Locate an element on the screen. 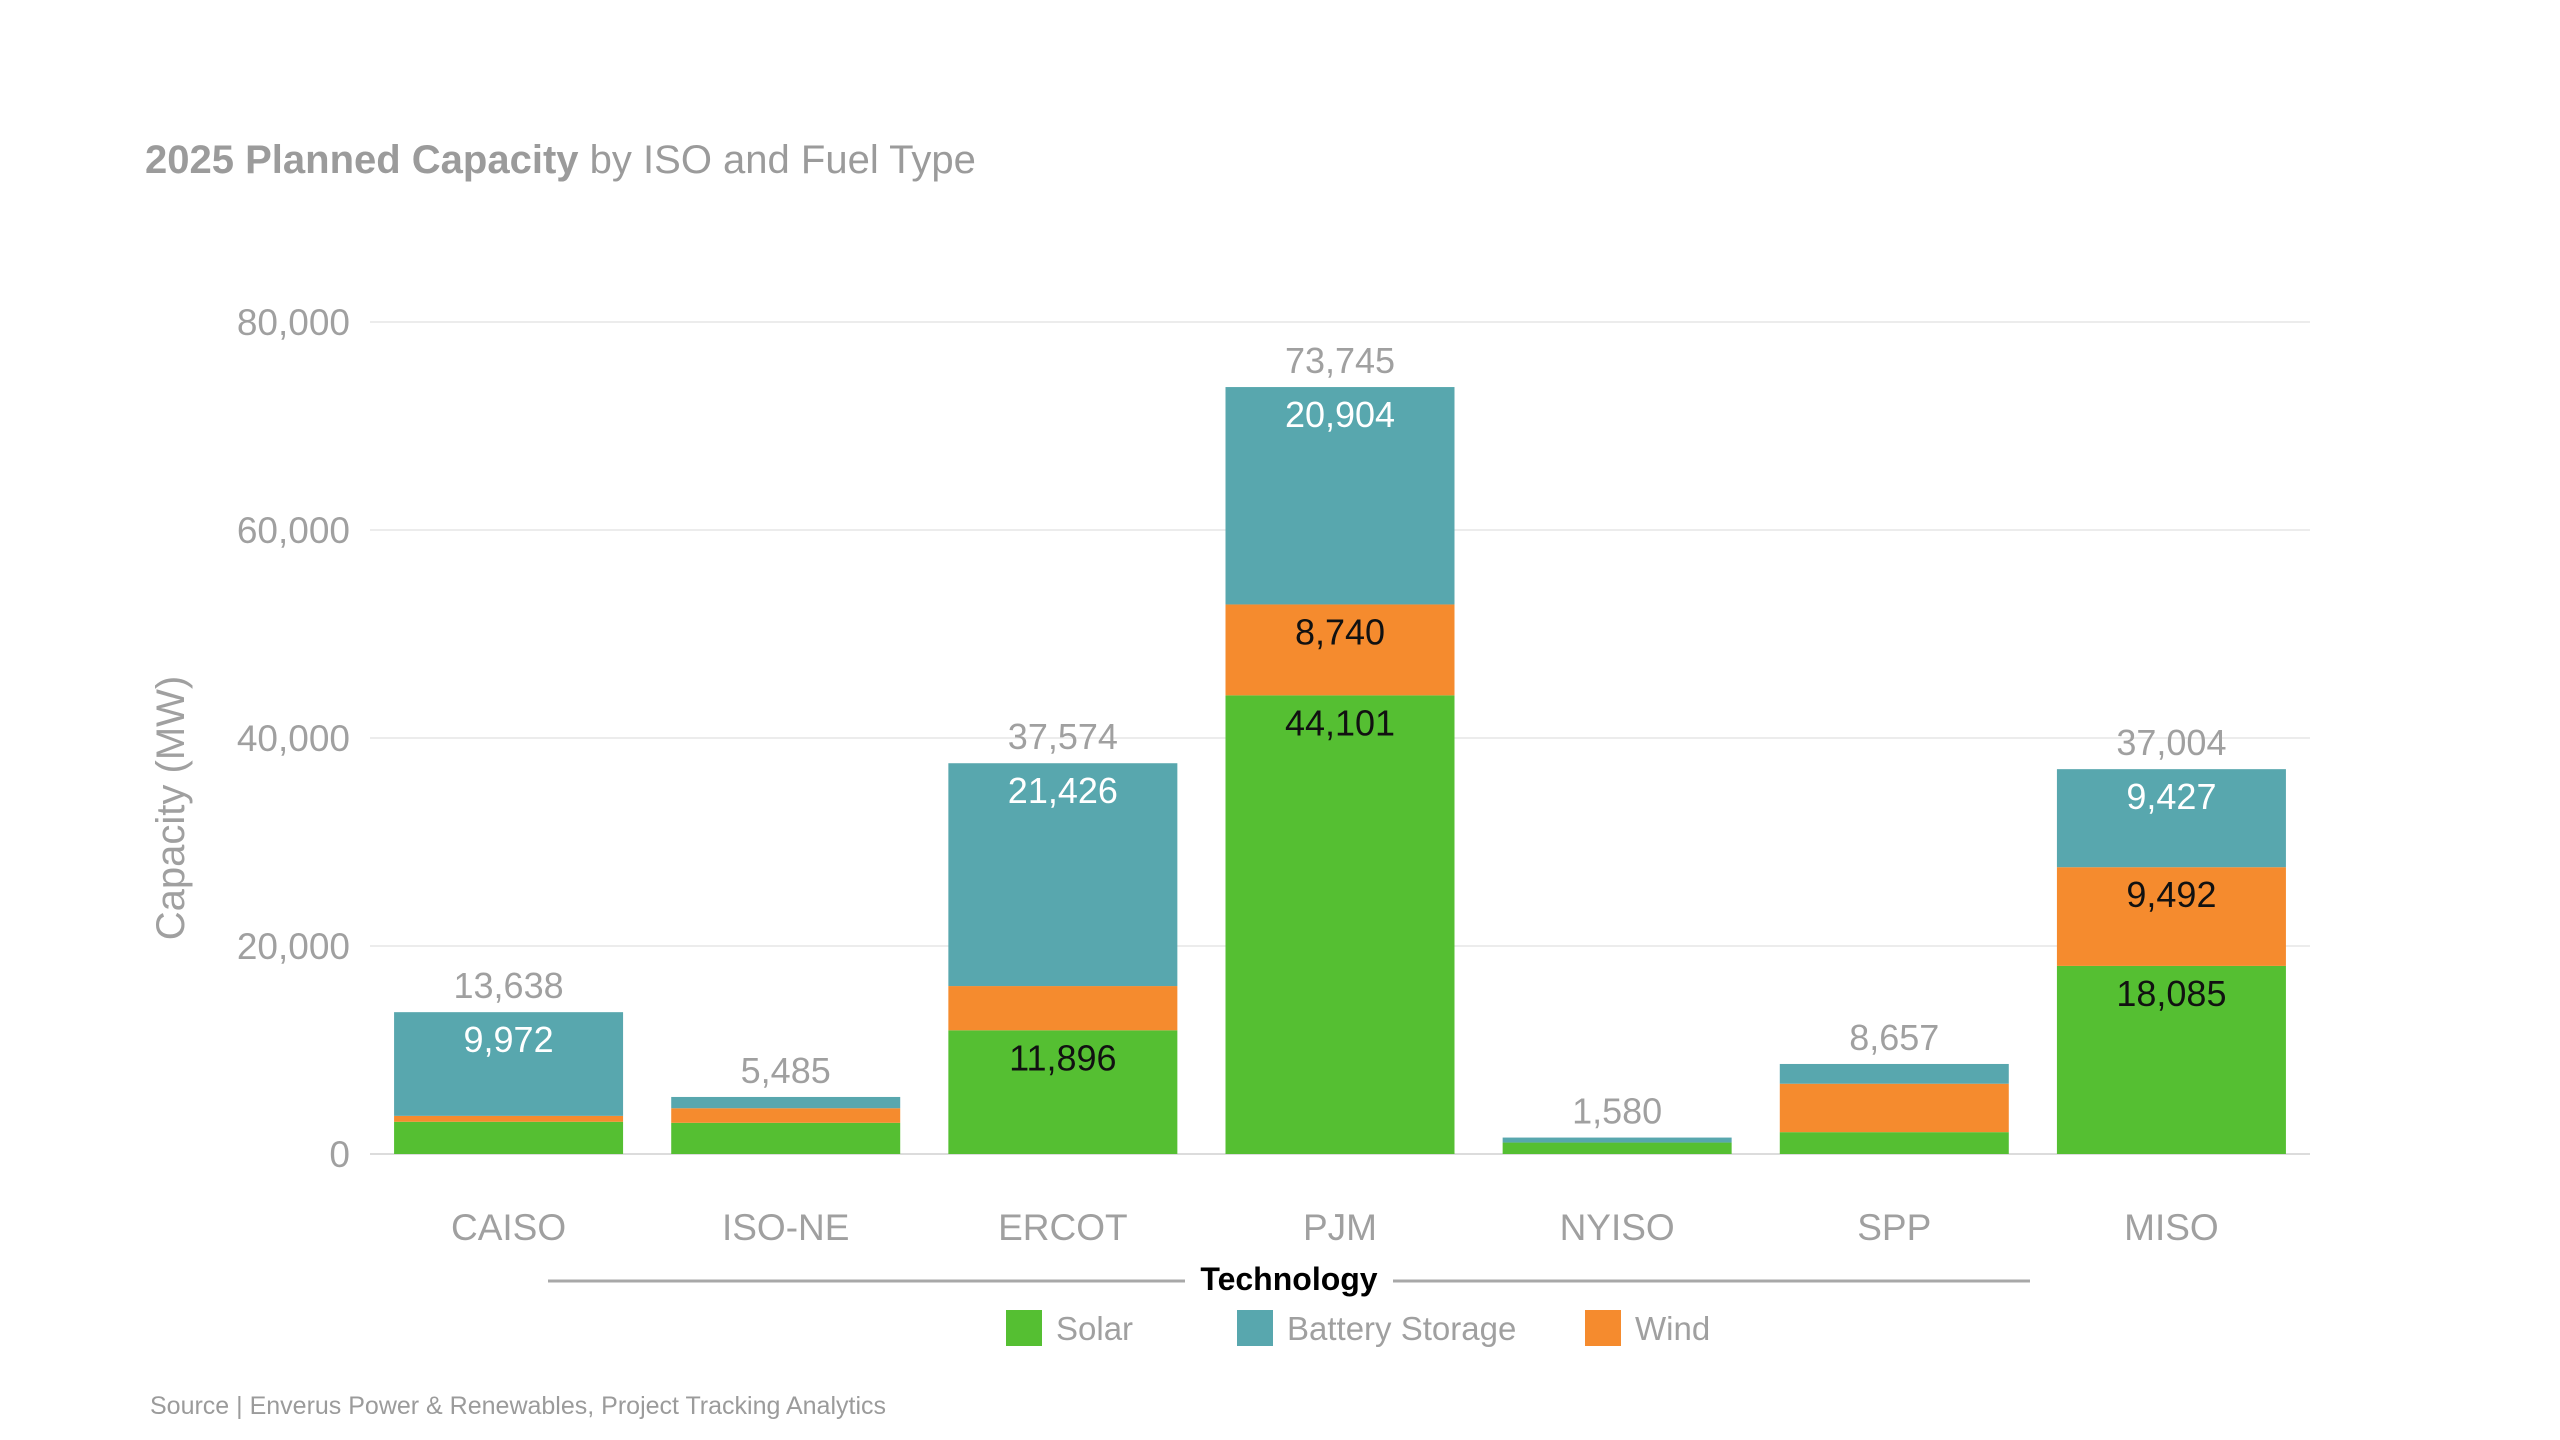 This screenshot has width=2560, height=1440. chart-title-rest: by ISO and Fuel Type is located at coordinates (777, 160).